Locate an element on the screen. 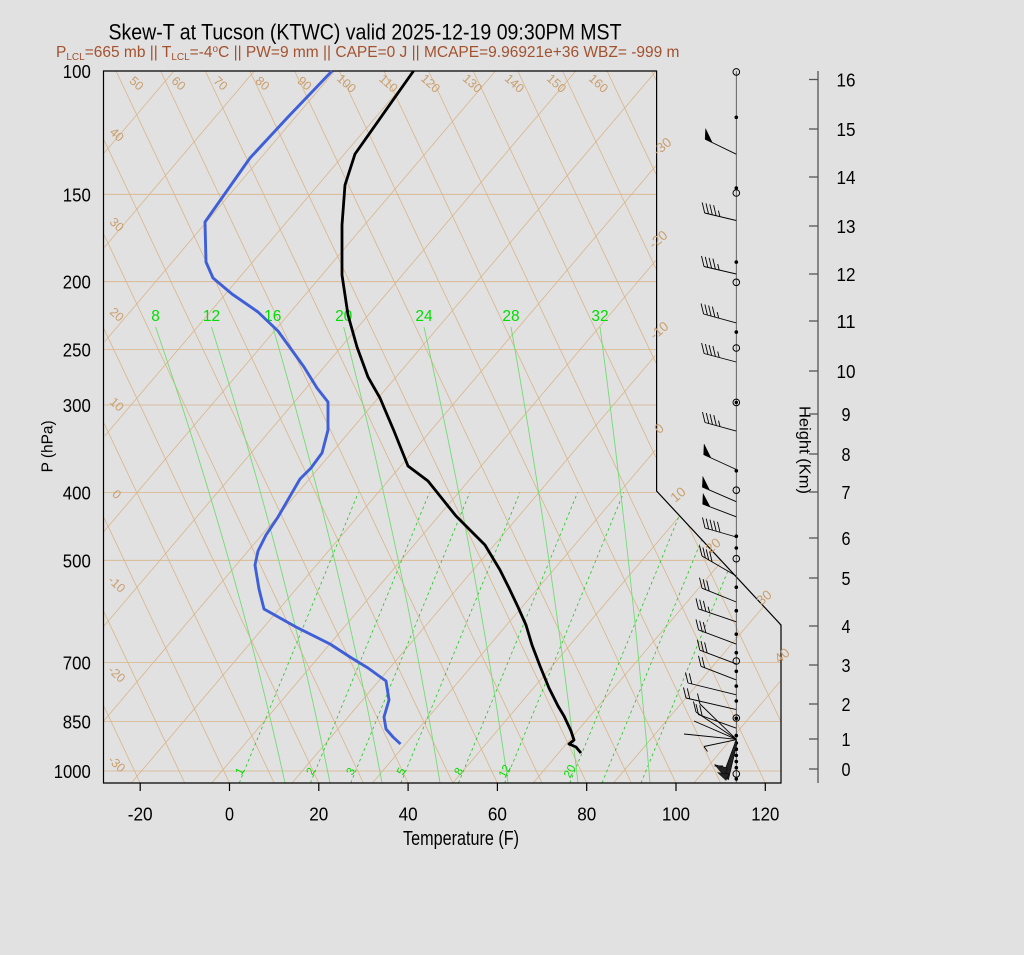 This screenshot has width=1024, height=955. svg-text: 7 is located at coordinates (846, 492).